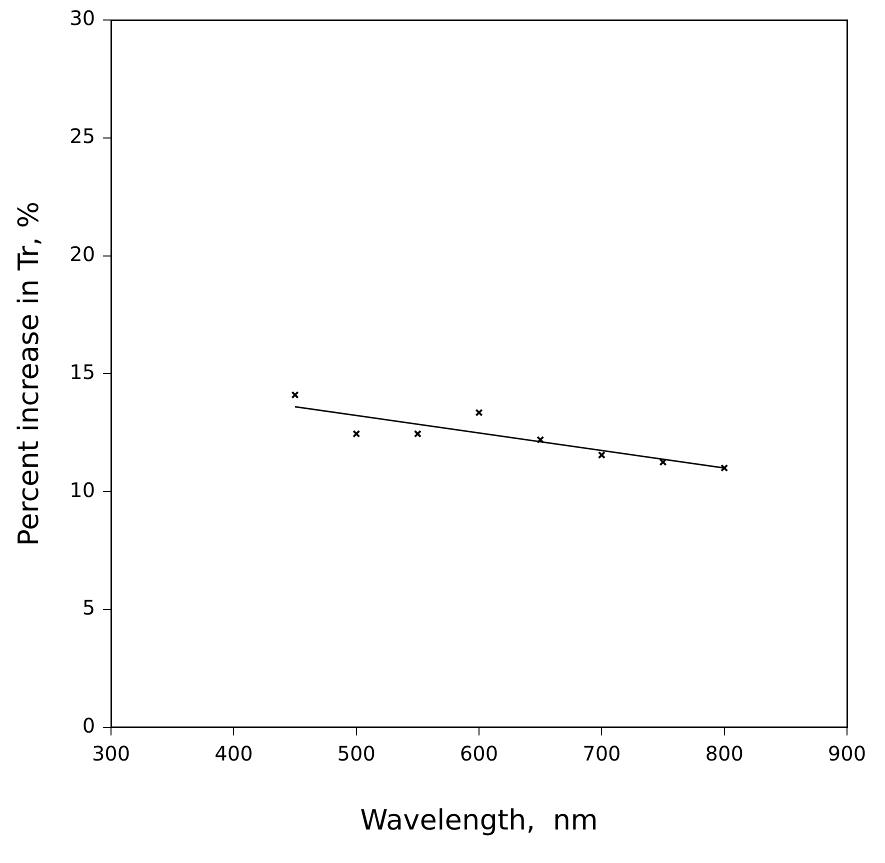  I want to click on x-tick-label: 700, so click(601, 754).